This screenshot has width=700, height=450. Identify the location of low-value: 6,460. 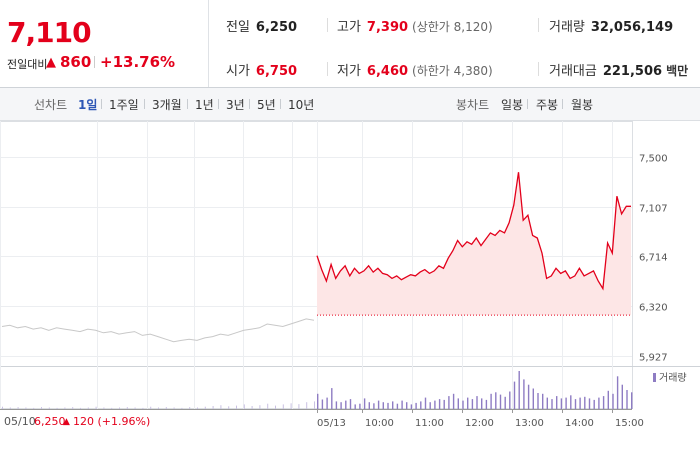
(387, 71).